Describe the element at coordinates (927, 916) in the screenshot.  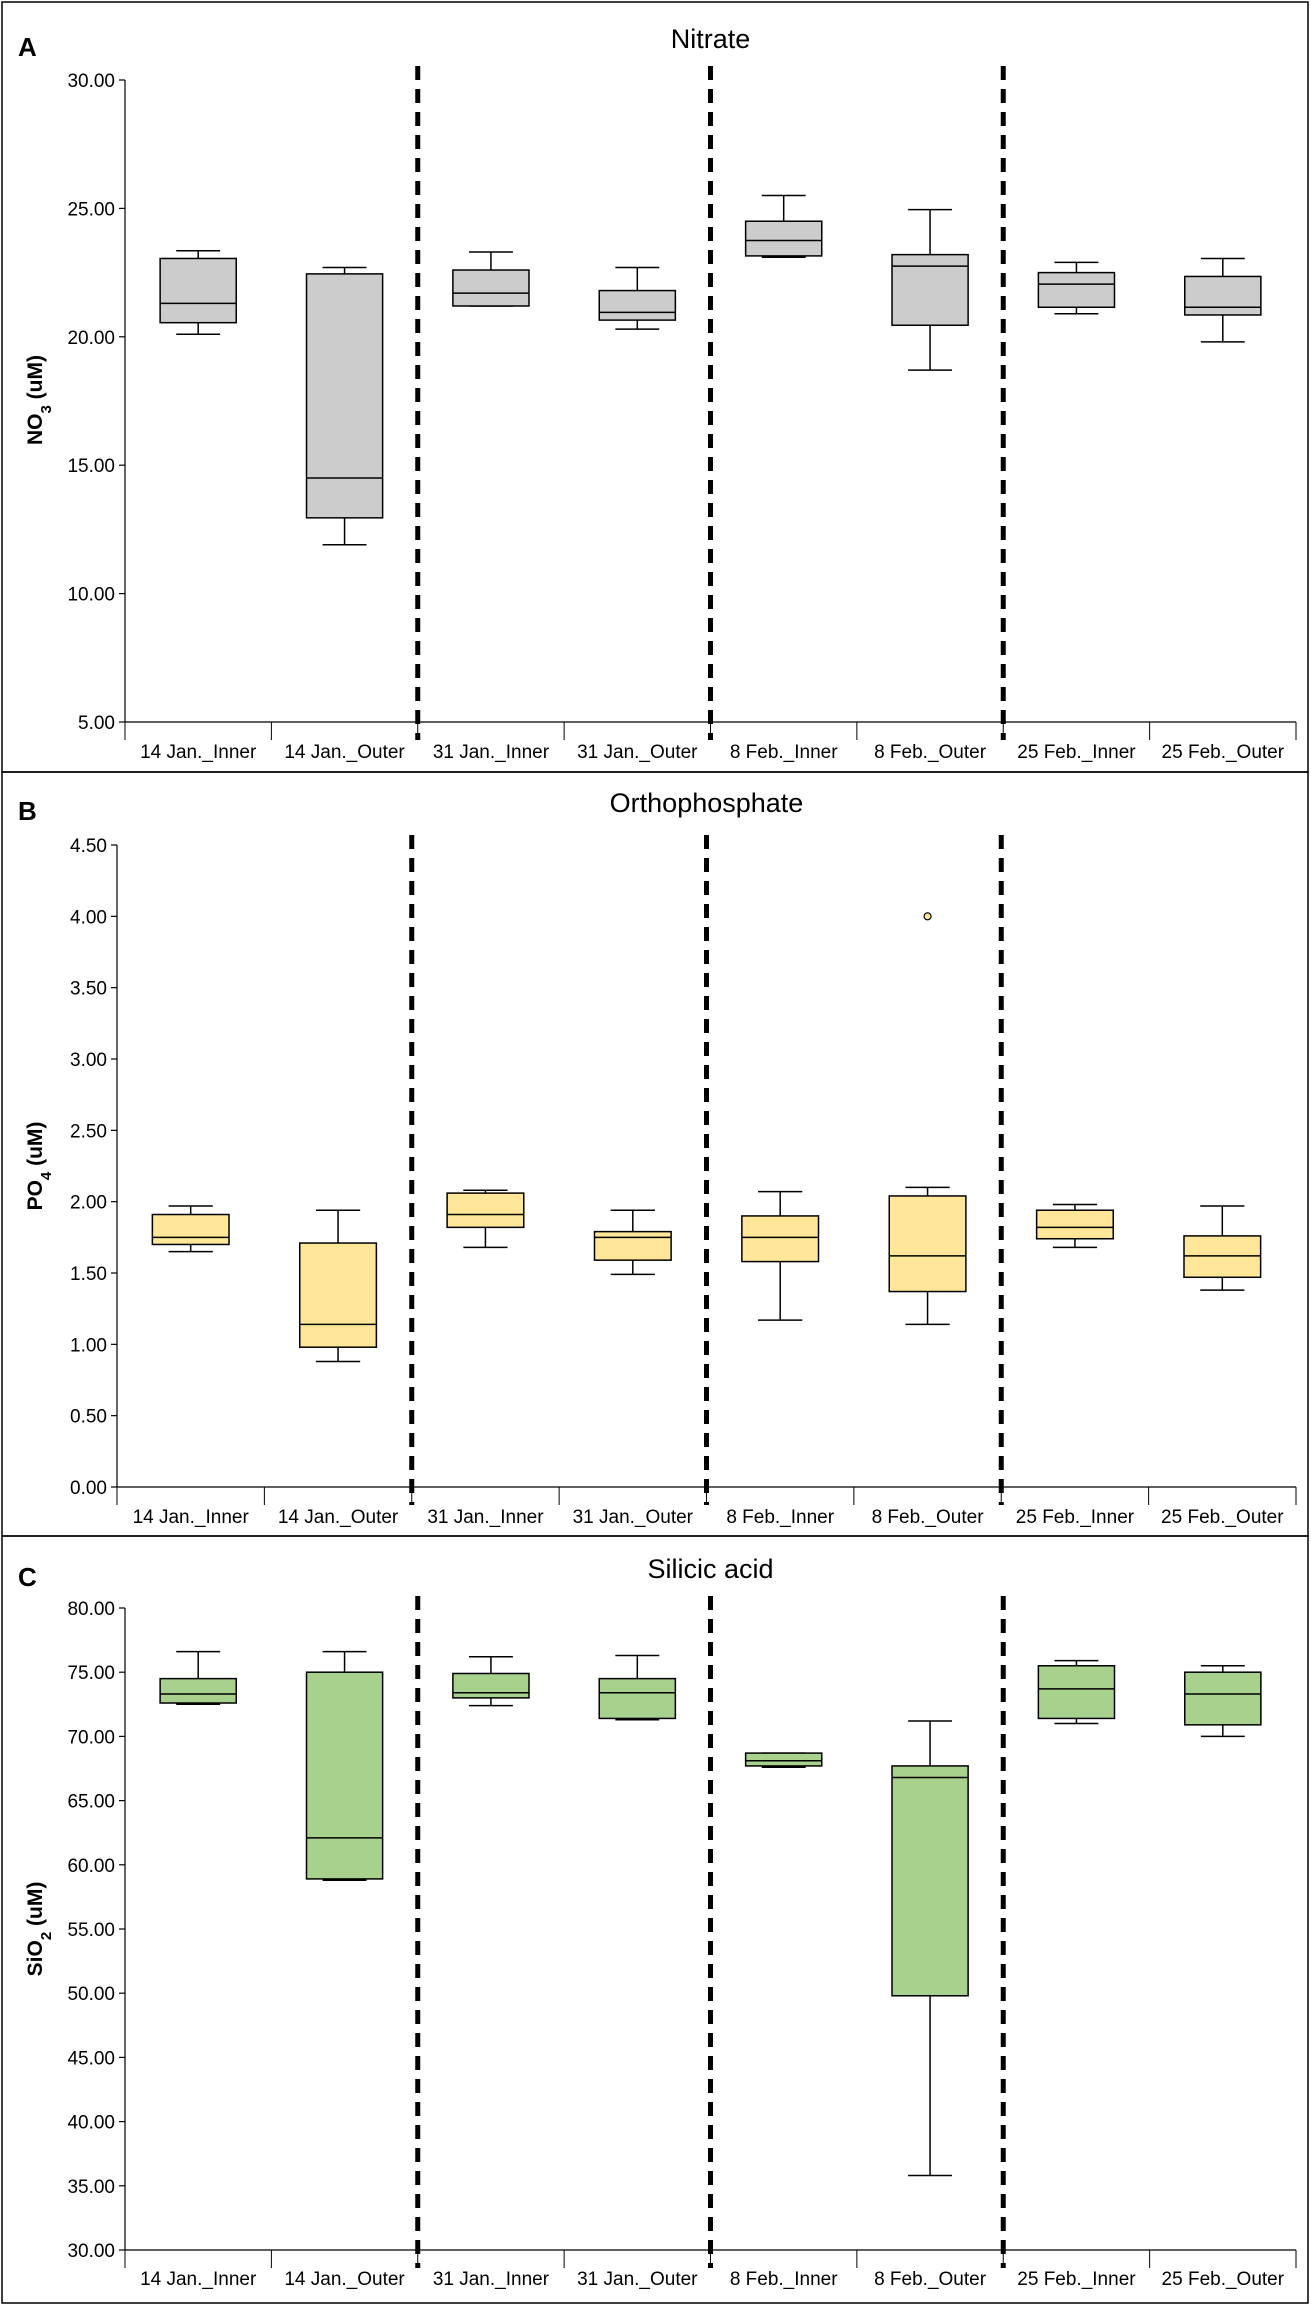
I see `outlier-point` at that location.